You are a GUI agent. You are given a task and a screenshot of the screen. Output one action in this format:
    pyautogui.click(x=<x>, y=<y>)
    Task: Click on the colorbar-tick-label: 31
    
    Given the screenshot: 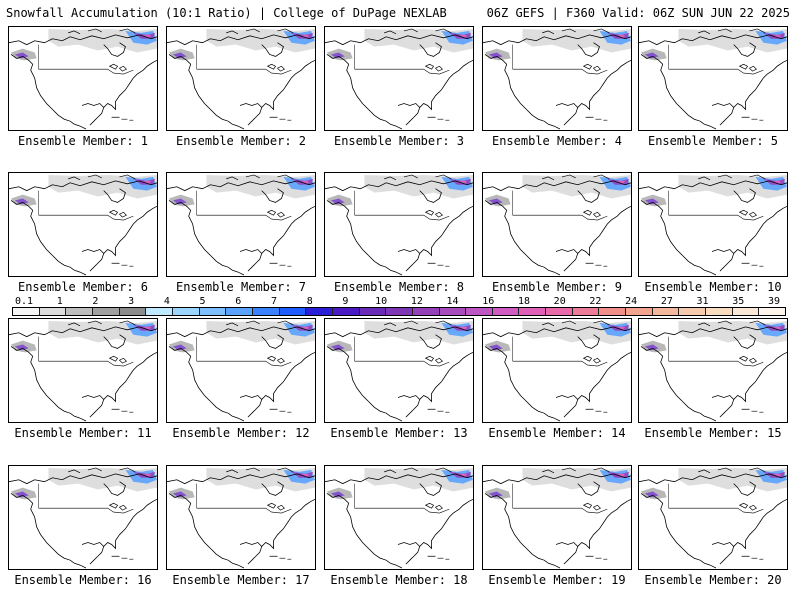 What is the action you would take?
    pyautogui.click(x=702, y=301)
    